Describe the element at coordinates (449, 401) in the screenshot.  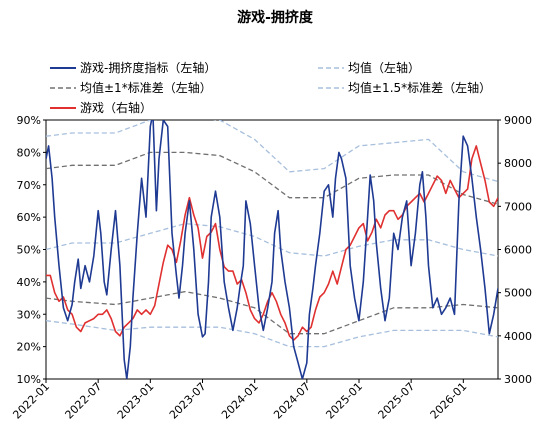
I see `x-tick-label: 2026-01` at that location.